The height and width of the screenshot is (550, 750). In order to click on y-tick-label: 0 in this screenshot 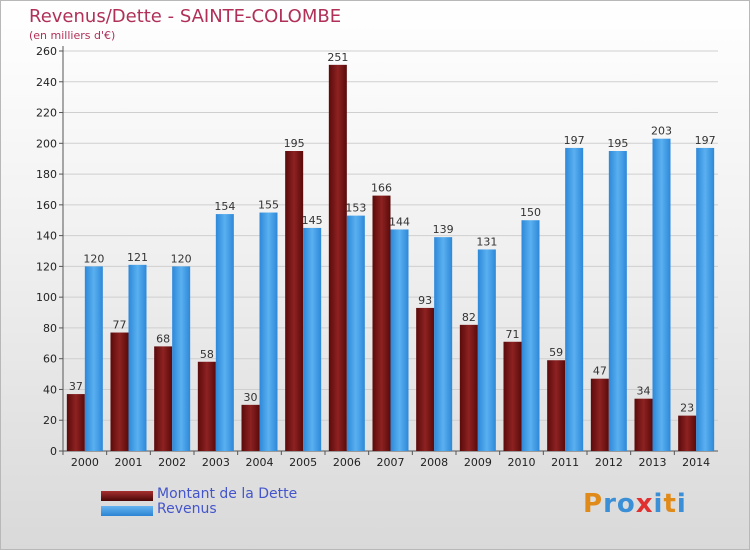, I will do `click(53, 451)`.